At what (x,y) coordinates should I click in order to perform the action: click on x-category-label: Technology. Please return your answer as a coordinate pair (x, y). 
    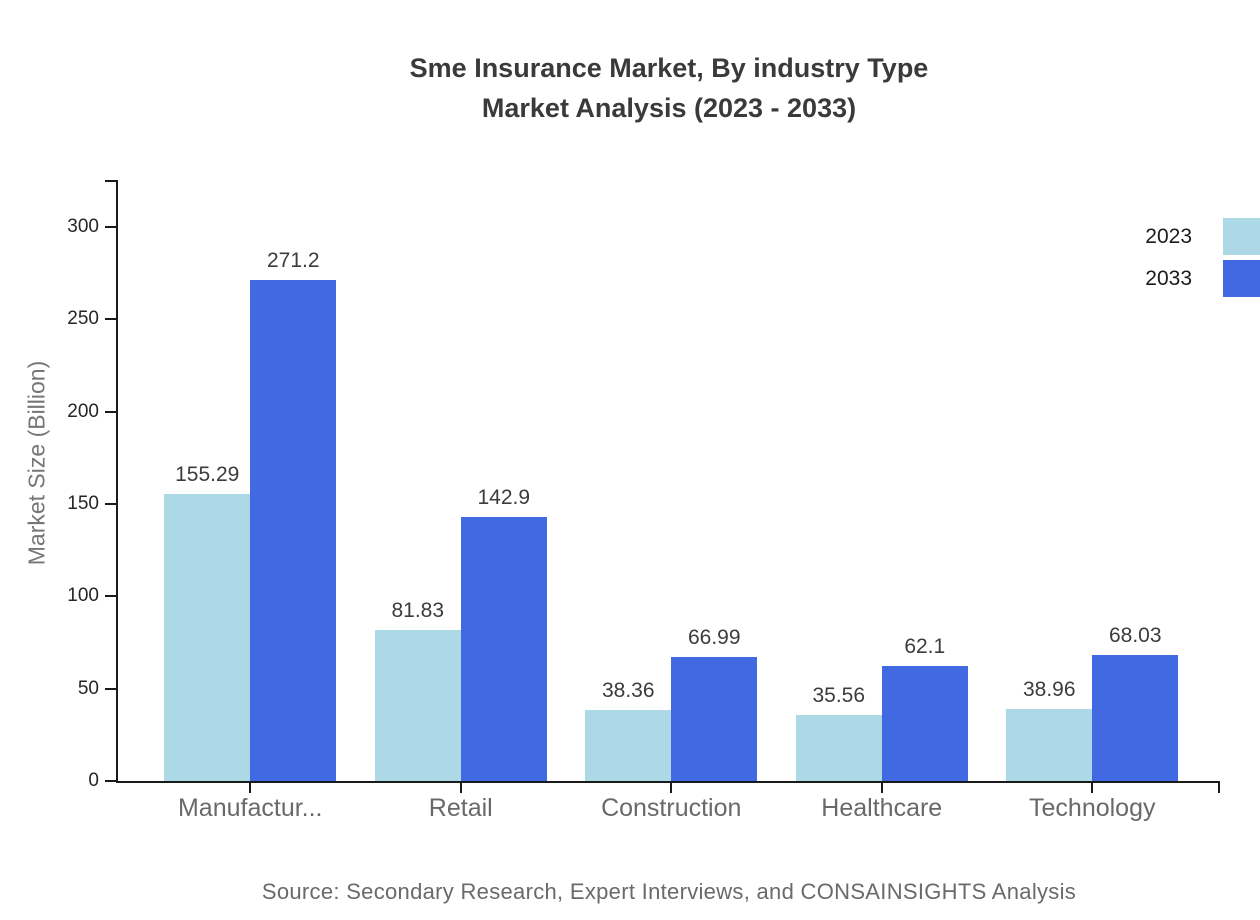
    Looking at the image, I should click on (1092, 808).